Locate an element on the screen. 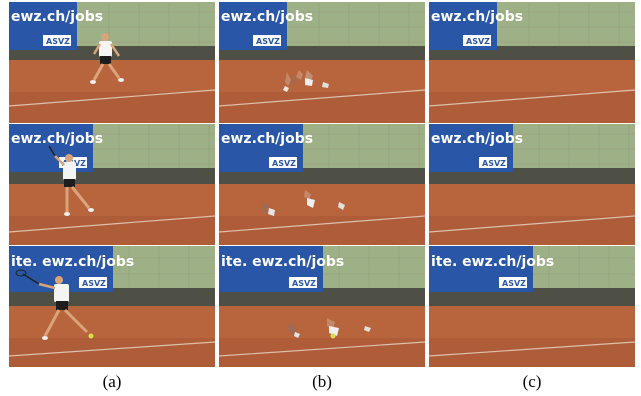 The width and height of the screenshot is (641, 396). frame-a-2: ewz.ch/jobs ASVZ is located at coordinates (112, 184).